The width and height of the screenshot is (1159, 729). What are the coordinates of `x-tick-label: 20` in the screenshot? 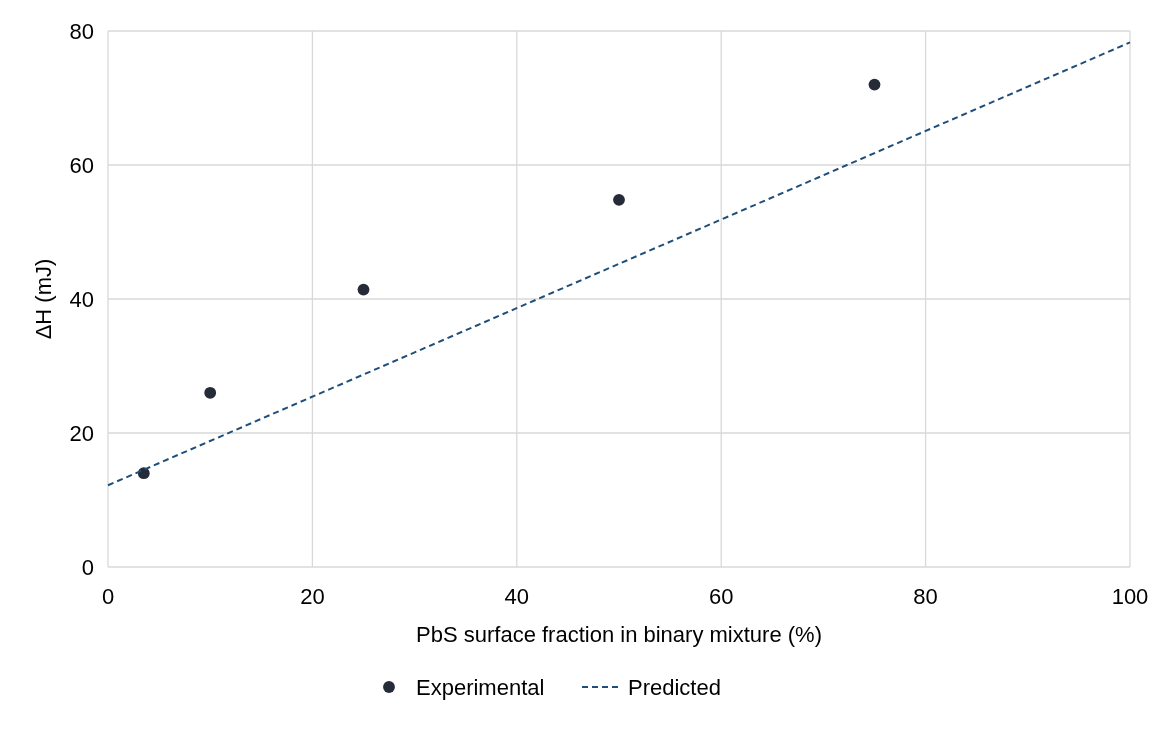 It's located at (312, 596).